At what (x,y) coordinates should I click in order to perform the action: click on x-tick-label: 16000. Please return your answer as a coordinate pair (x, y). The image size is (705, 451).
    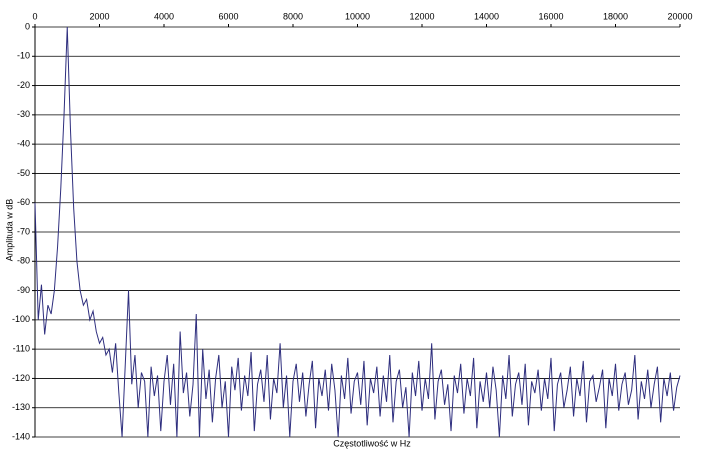
    Looking at the image, I should click on (550, 16).